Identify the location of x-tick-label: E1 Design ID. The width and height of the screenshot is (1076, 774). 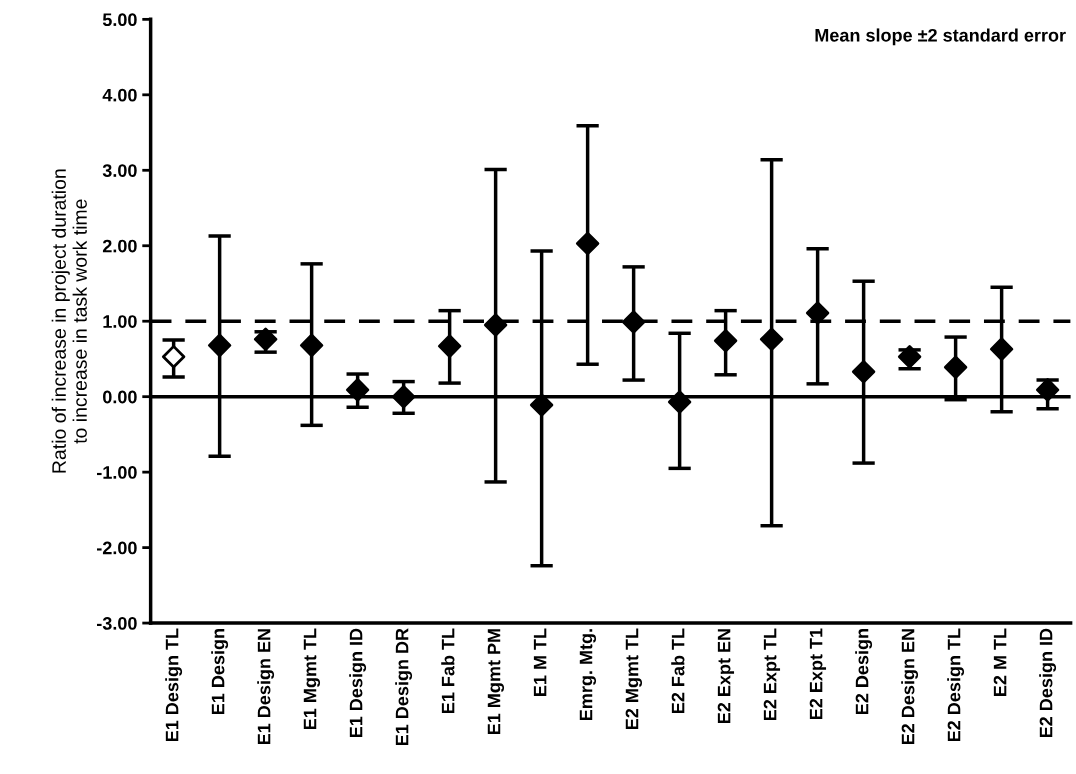
(358, 683).